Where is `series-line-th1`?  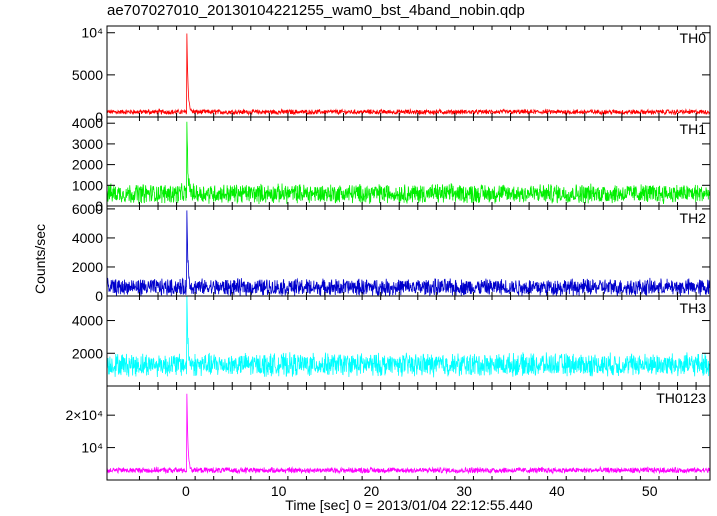 series-line-th1 is located at coordinates (408, 163).